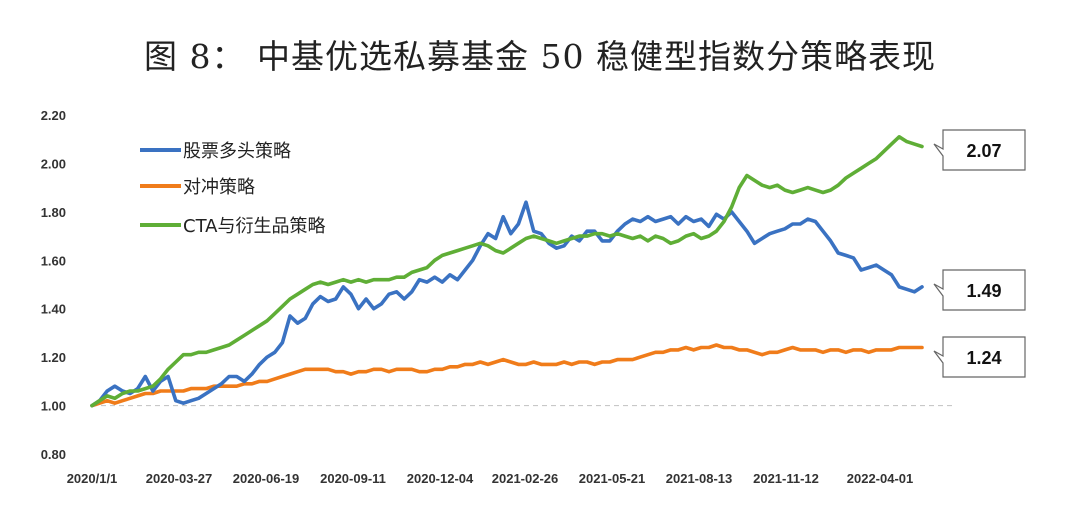 The image size is (1080, 525). I want to click on y-axis: 0.80 1.00 1.20 1.40 1.60 1.80 2.00 2.20, so click(53, 285).